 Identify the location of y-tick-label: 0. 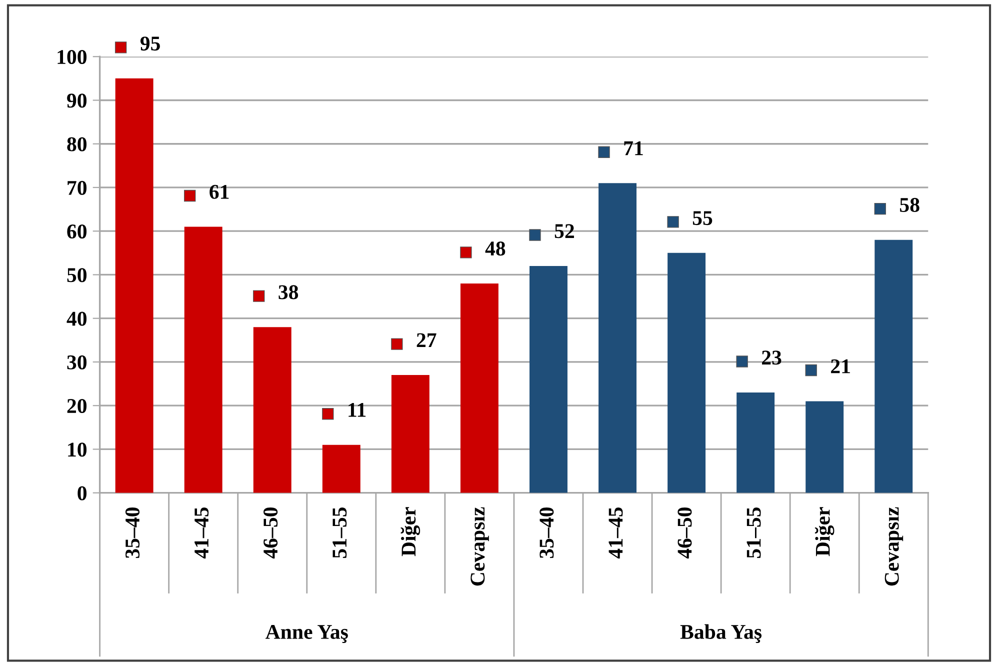
(82, 493).